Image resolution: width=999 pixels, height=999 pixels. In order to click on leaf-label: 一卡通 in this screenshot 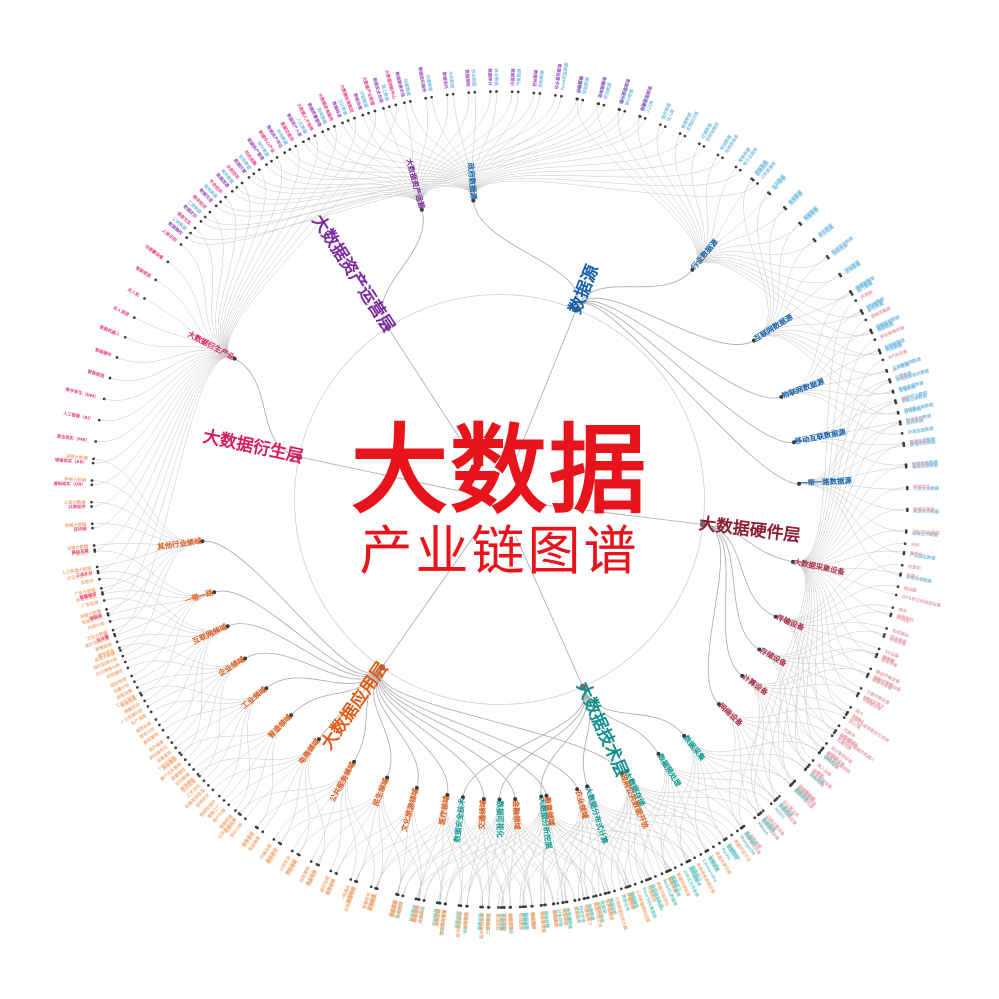, I will do `click(901, 376)`.